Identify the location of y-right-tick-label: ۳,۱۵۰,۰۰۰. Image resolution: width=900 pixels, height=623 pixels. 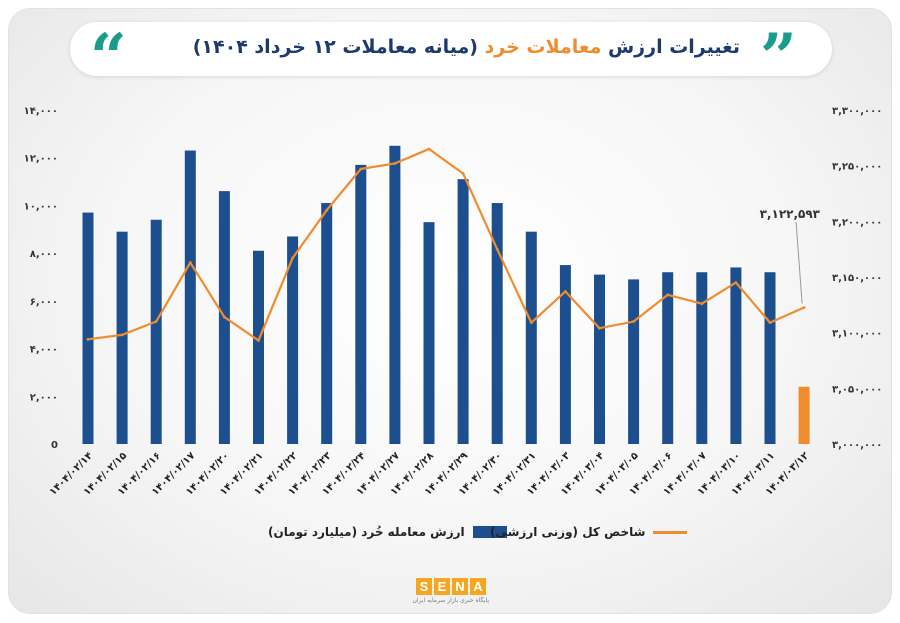
(857, 278).